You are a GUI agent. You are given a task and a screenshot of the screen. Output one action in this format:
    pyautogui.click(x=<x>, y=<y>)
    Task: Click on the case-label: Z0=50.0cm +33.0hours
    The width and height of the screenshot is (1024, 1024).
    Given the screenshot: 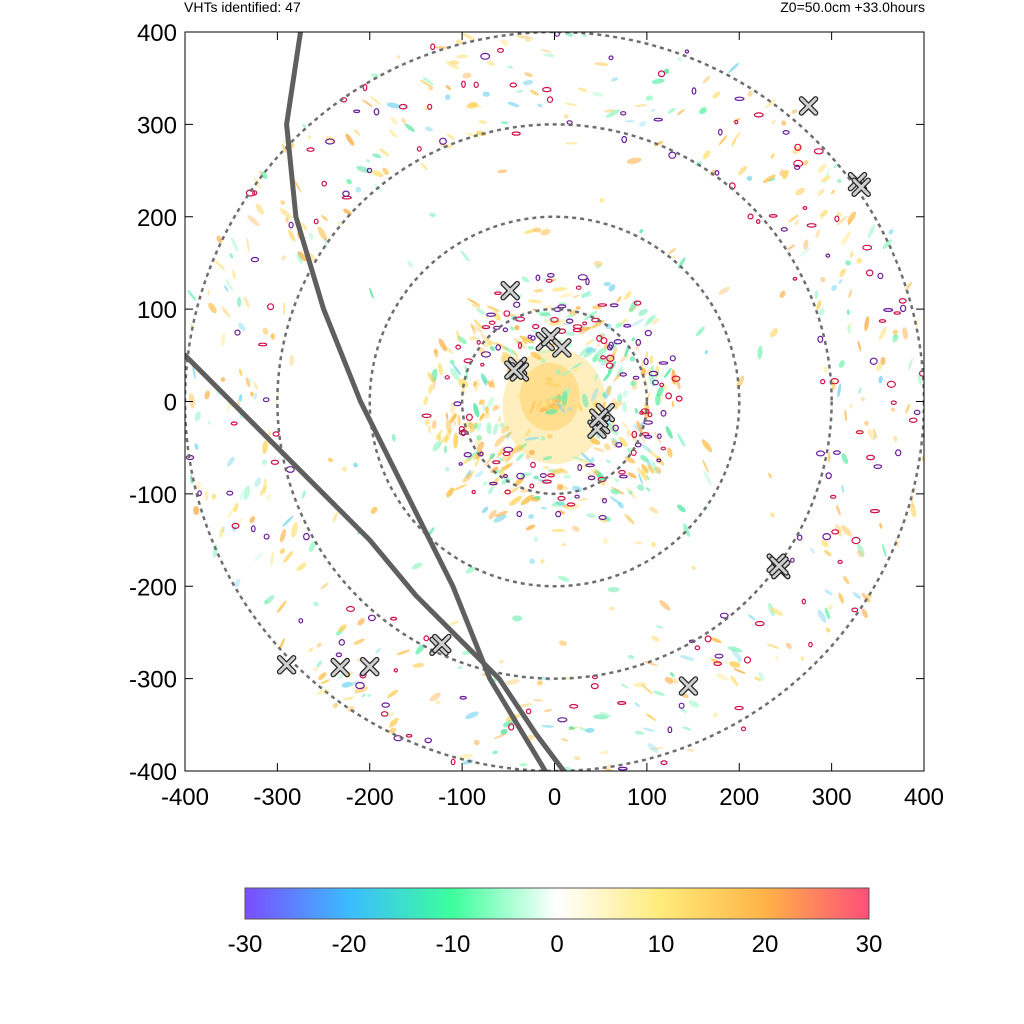 What is the action you would take?
    pyautogui.click(x=852, y=7)
    